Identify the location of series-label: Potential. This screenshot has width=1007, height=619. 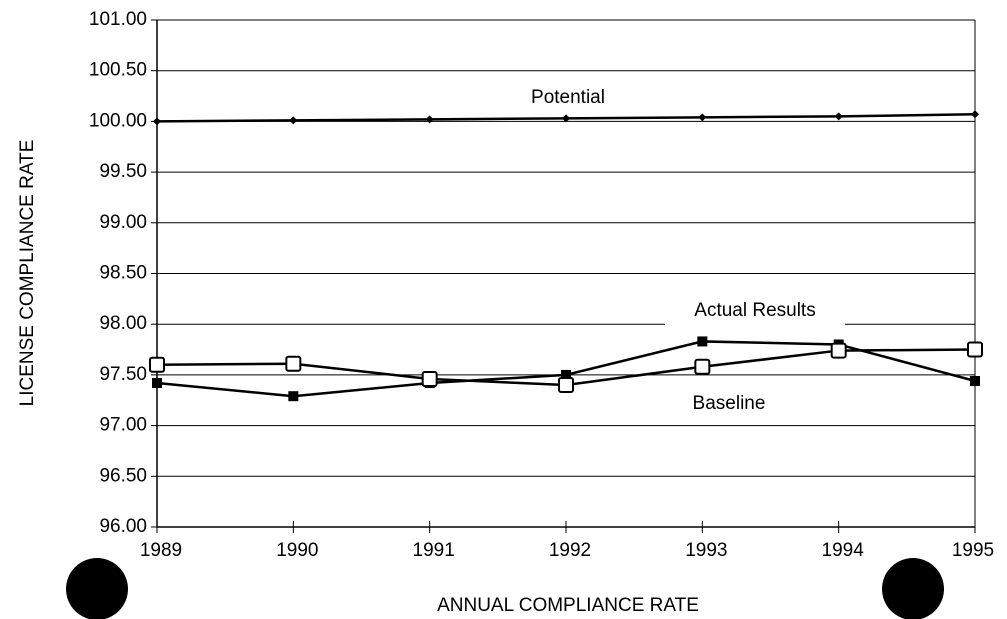
(568, 97).